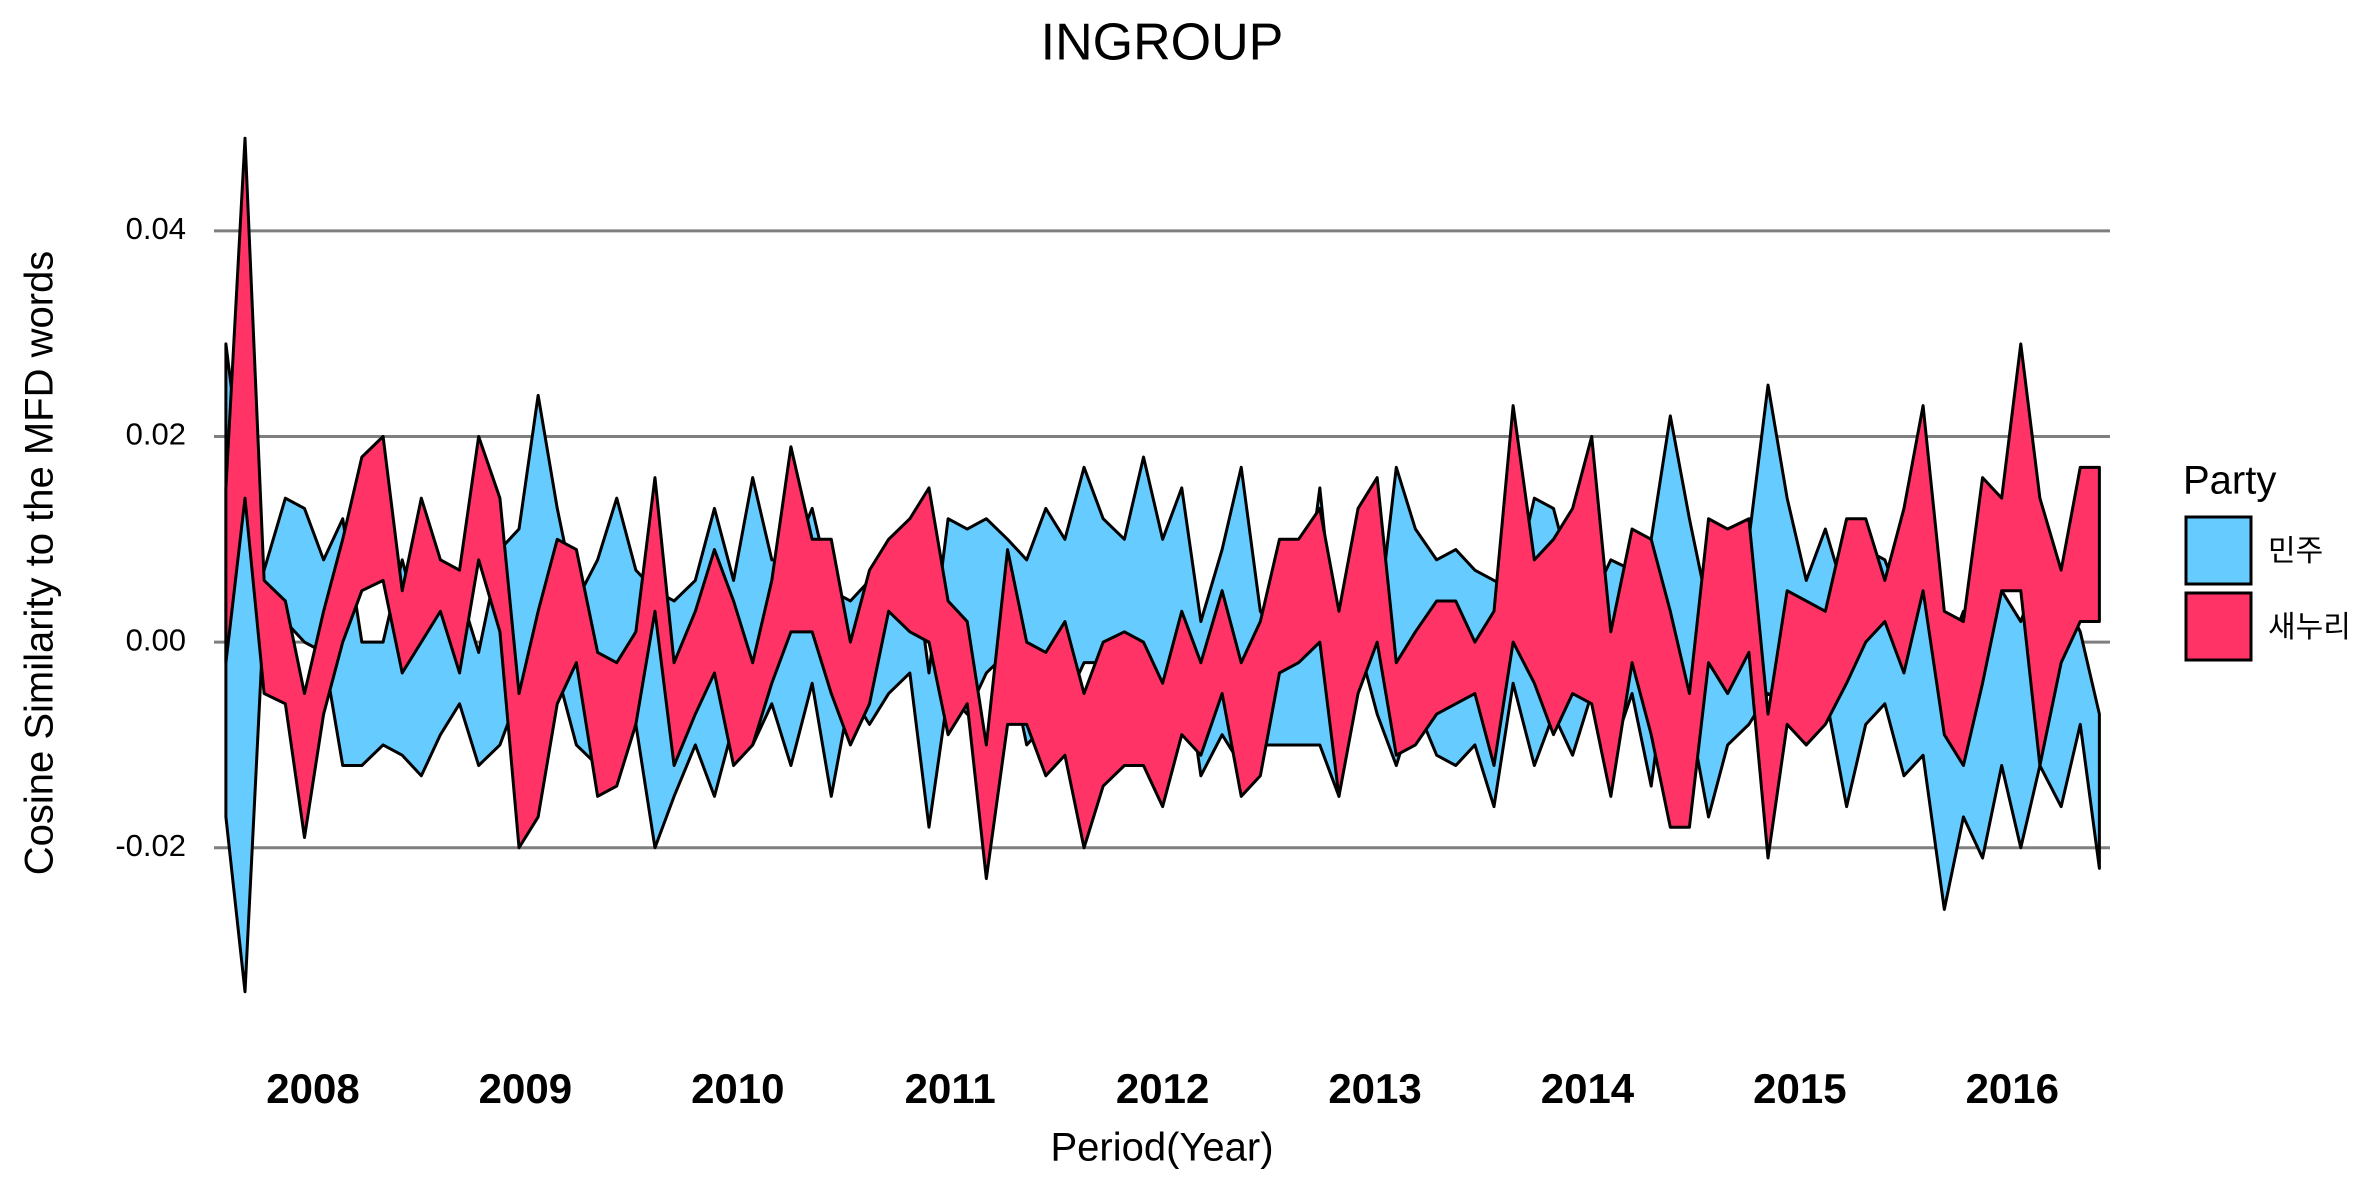  What do you see at coordinates (2012, 1088) in the screenshot?
I see `x-tick-label: 2016` at bounding box center [2012, 1088].